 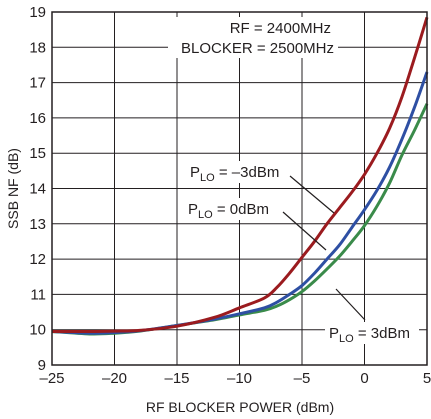 What do you see at coordinates (260, 187) in the screenshot?
I see `series-label-plo-minus3: PLO = –3dBm` at bounding box center [260, 187].